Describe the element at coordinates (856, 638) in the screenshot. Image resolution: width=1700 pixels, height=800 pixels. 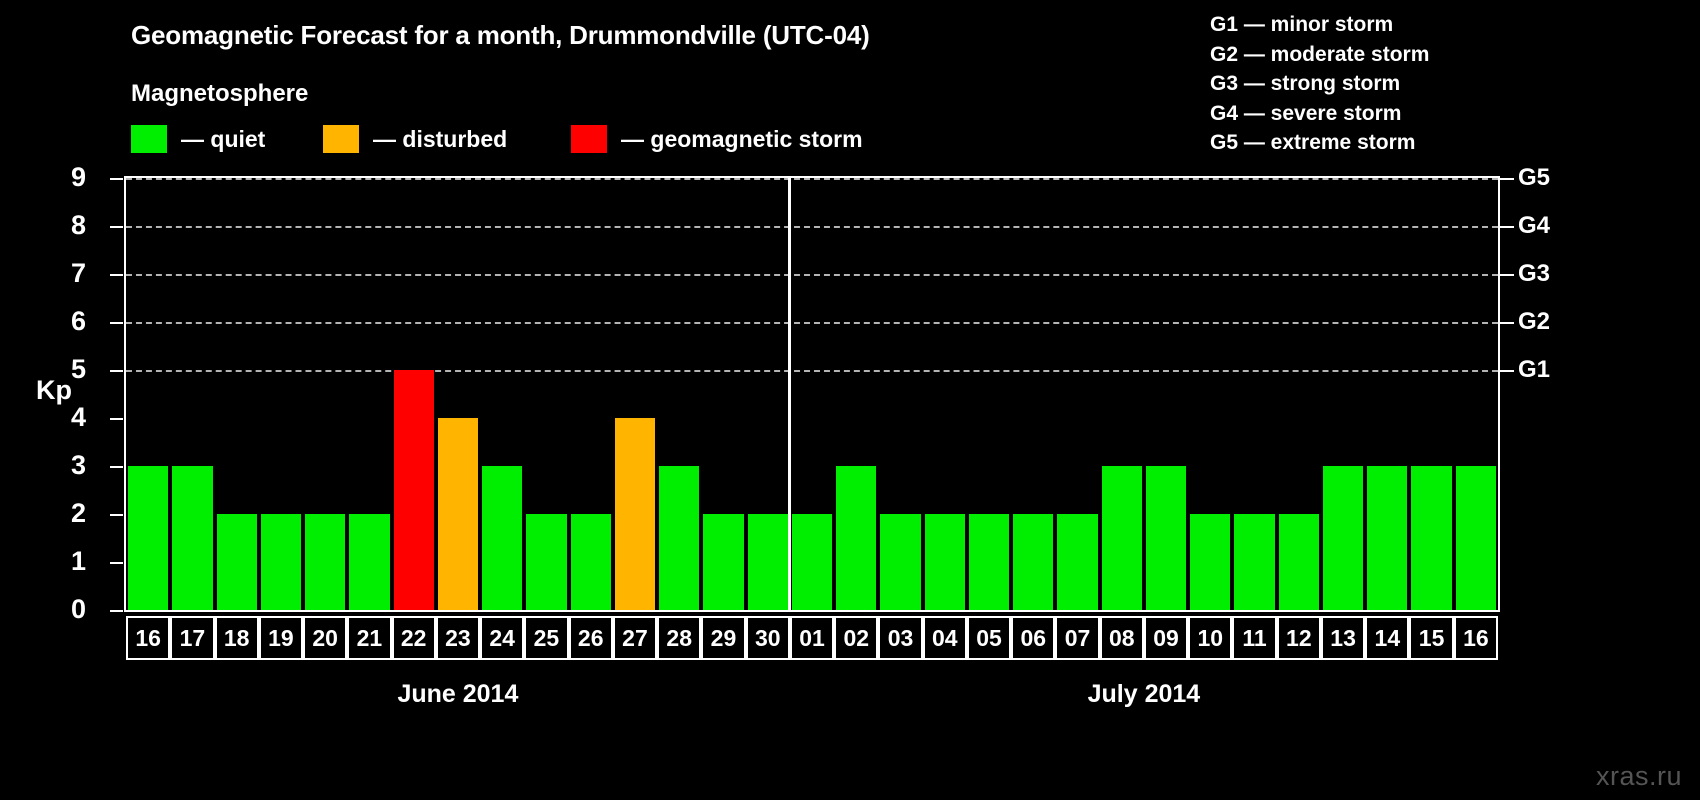
I see `date-label-cell: 02` at that location.